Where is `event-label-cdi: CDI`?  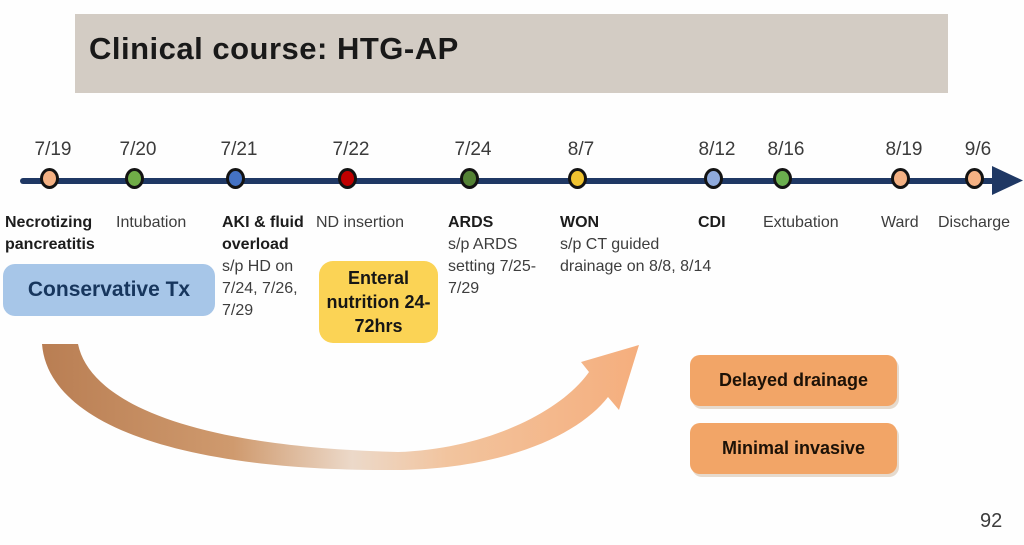
event-label-cdi: CDI is located at coordinates (712, 222).